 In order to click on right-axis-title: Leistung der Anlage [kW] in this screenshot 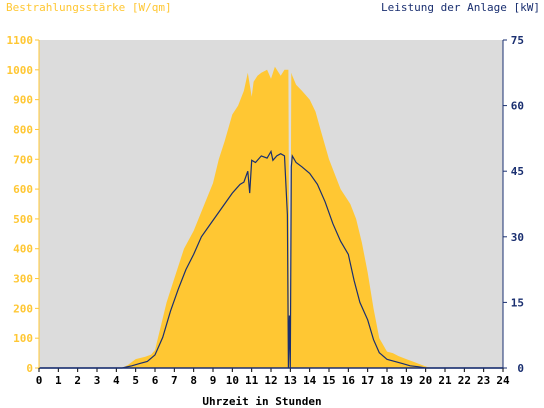, I will do `click(460, 7)`.